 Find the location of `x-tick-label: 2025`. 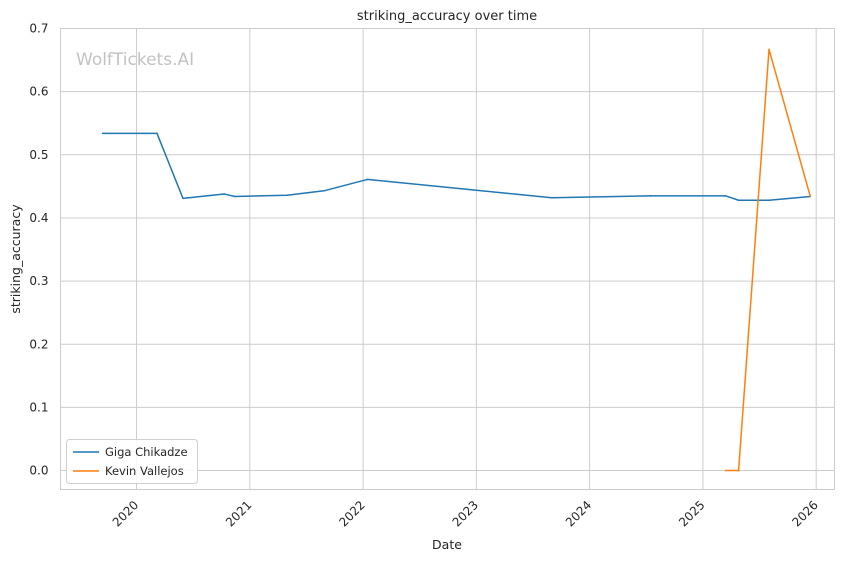

x-tick-label: 2025 is located at coordinates (691, 513).